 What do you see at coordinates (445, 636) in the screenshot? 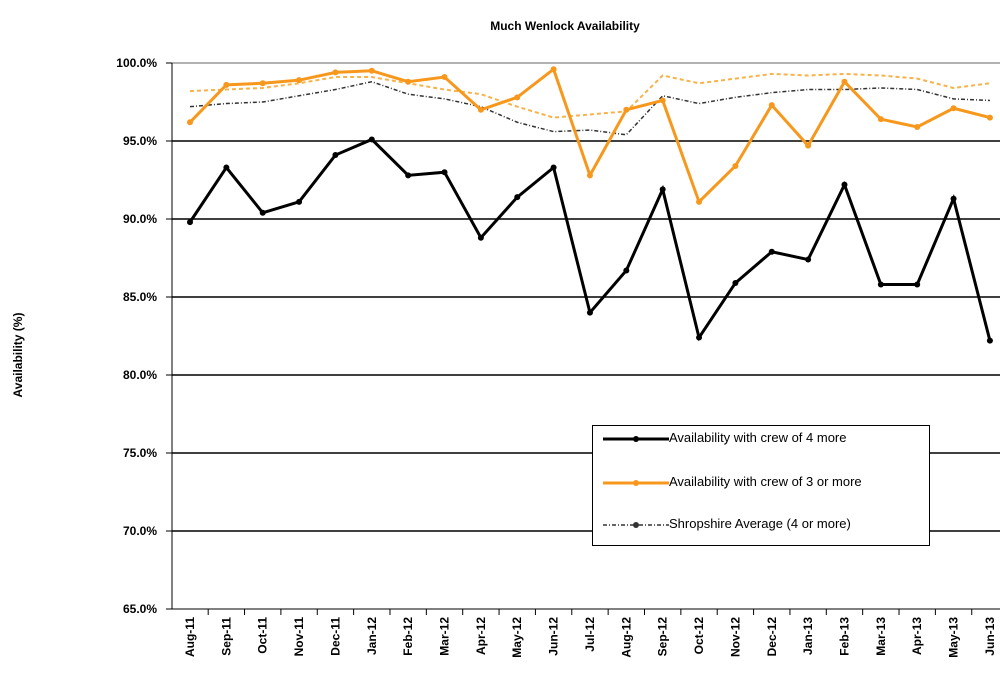
I see `x-tick-label: Mar-12` at bounding box center [445, 636].